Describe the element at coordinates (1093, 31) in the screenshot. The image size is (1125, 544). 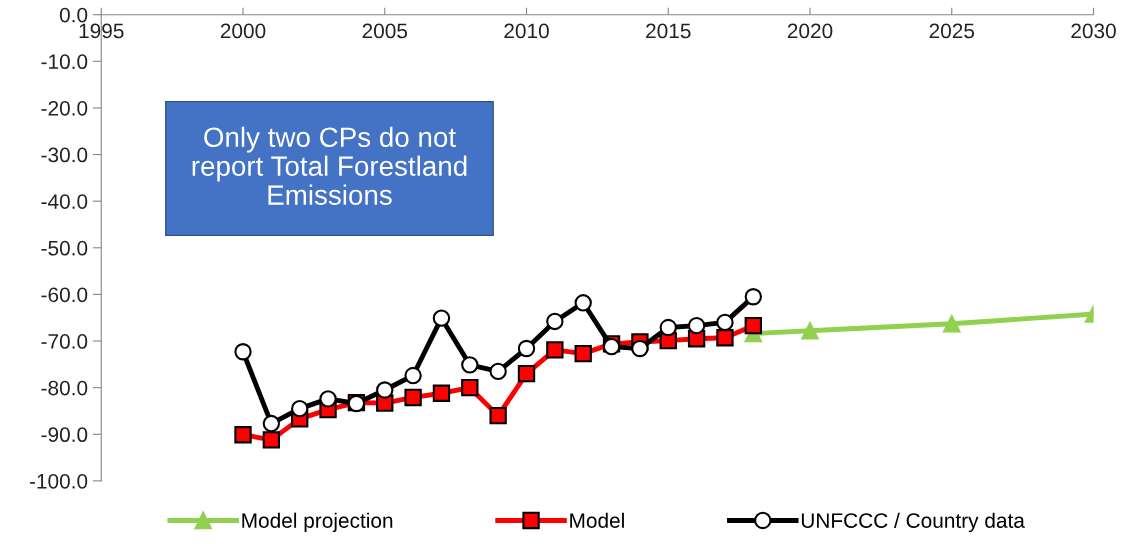
I see `x-tick-label: 2030` at that location.